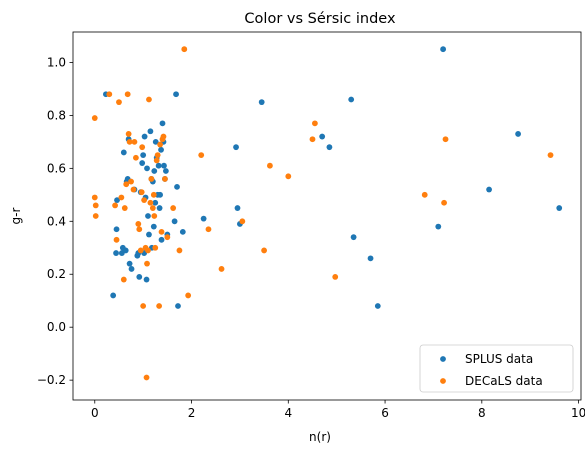  Describe the element at coordinates (385, 413) in the screenshot. I see `x-tick-label: 6` at that location.